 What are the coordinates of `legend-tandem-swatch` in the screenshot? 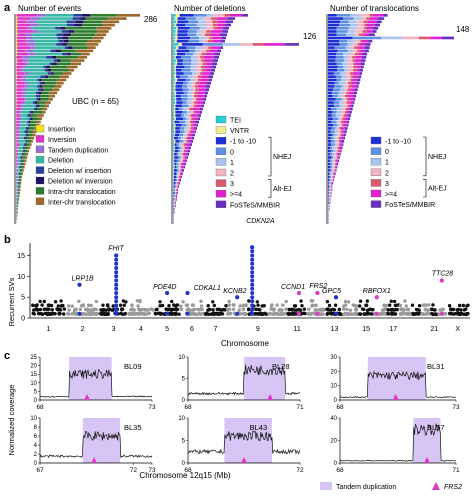 It's located at (326, 486).